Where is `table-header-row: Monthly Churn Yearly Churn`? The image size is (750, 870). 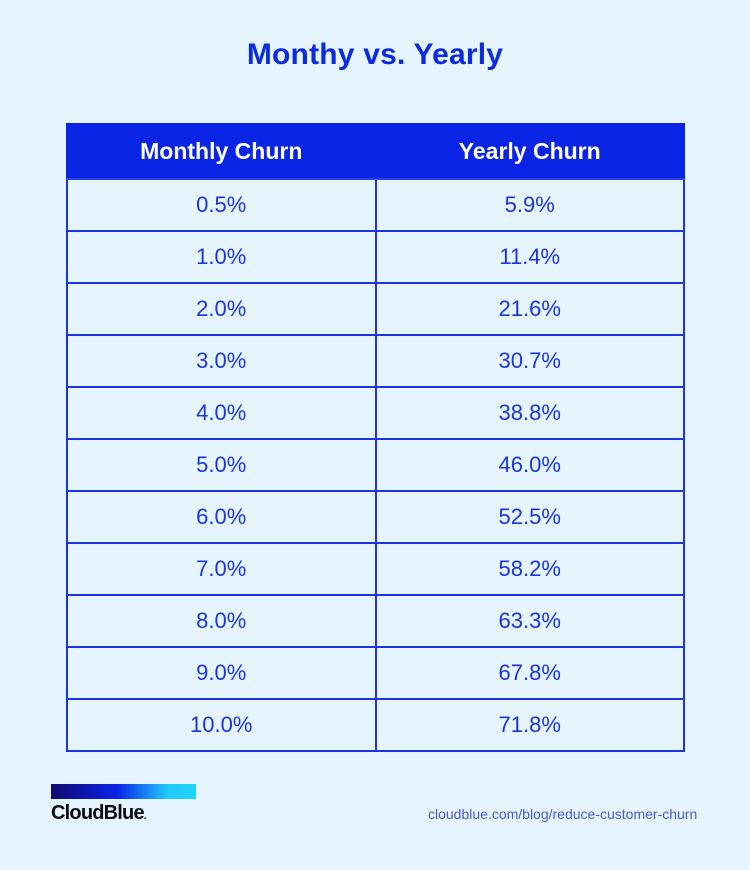 table-header-row: Monthly Churn Yearly Churn is located at coordinates (375, 151).